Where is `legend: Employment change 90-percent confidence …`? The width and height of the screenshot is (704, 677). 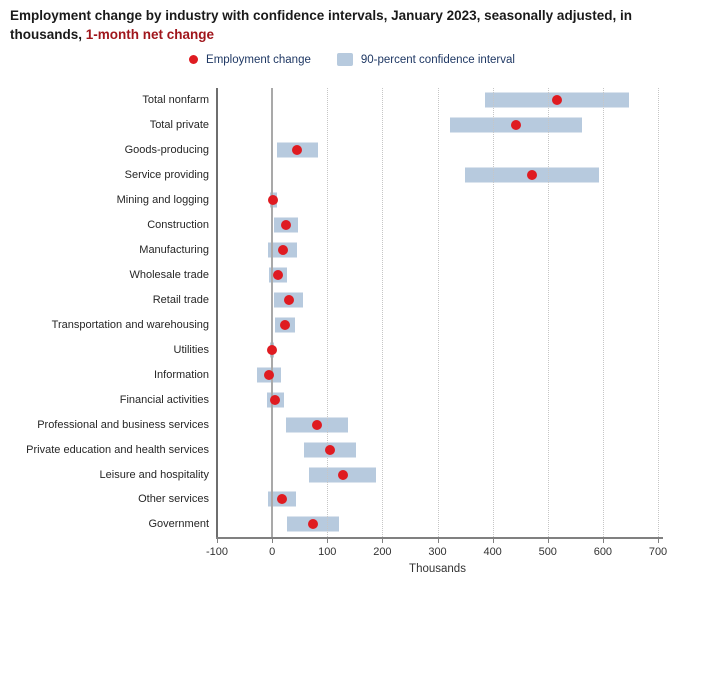
legend: Employment change 90-percent confidence … is located at coordinates (352, 59).